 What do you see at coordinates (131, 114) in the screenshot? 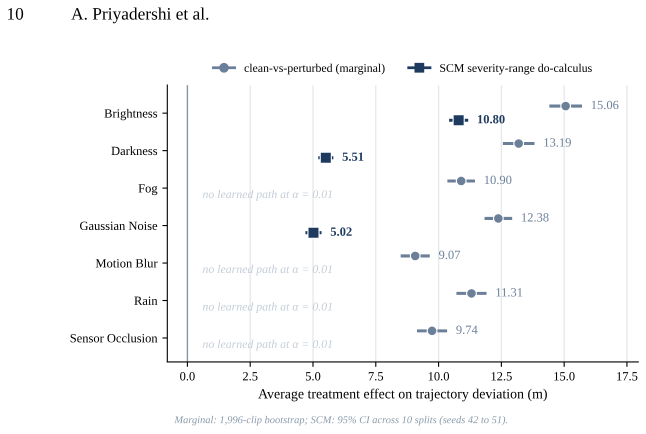
I see `y-tick-label: Brightness` at bounding box center [131, 114].